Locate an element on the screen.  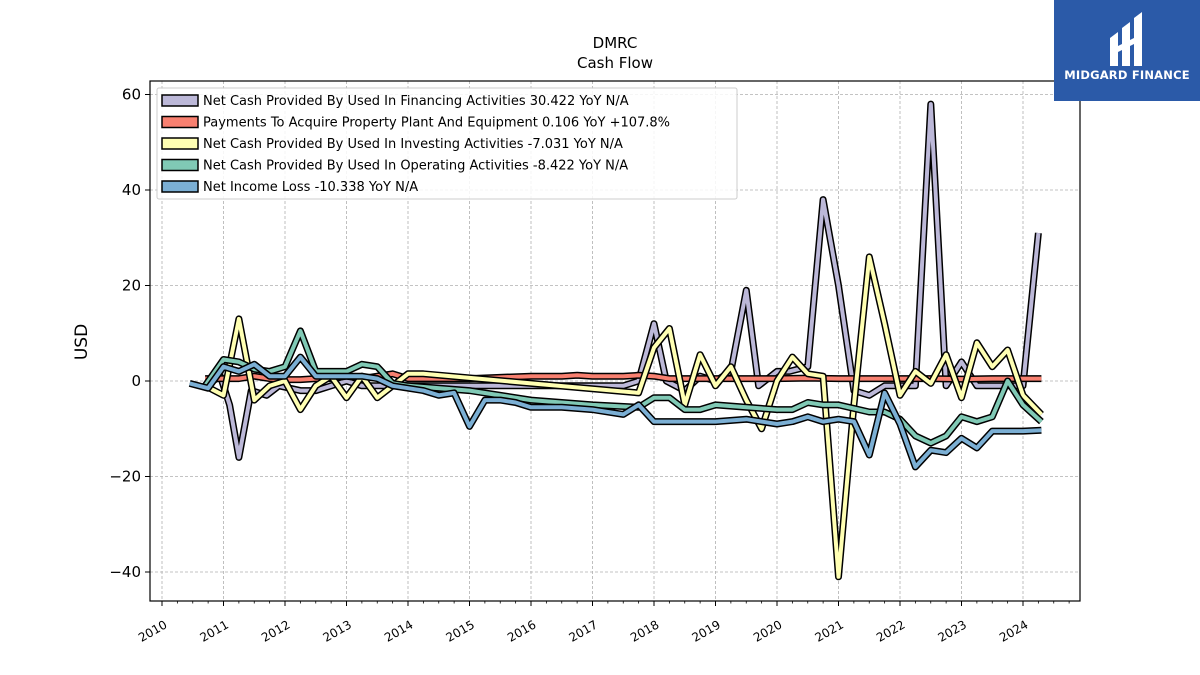
x-tick-label: 2017 is located at coordinates (583, 630).